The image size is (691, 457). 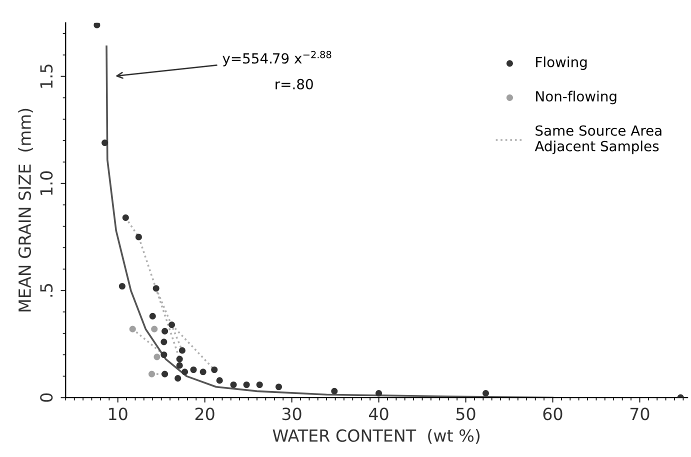 What do you see at coordinates (46, 290) in the screenshot?
I see `y-tick-label: .5` at bounding box center [46, 290].